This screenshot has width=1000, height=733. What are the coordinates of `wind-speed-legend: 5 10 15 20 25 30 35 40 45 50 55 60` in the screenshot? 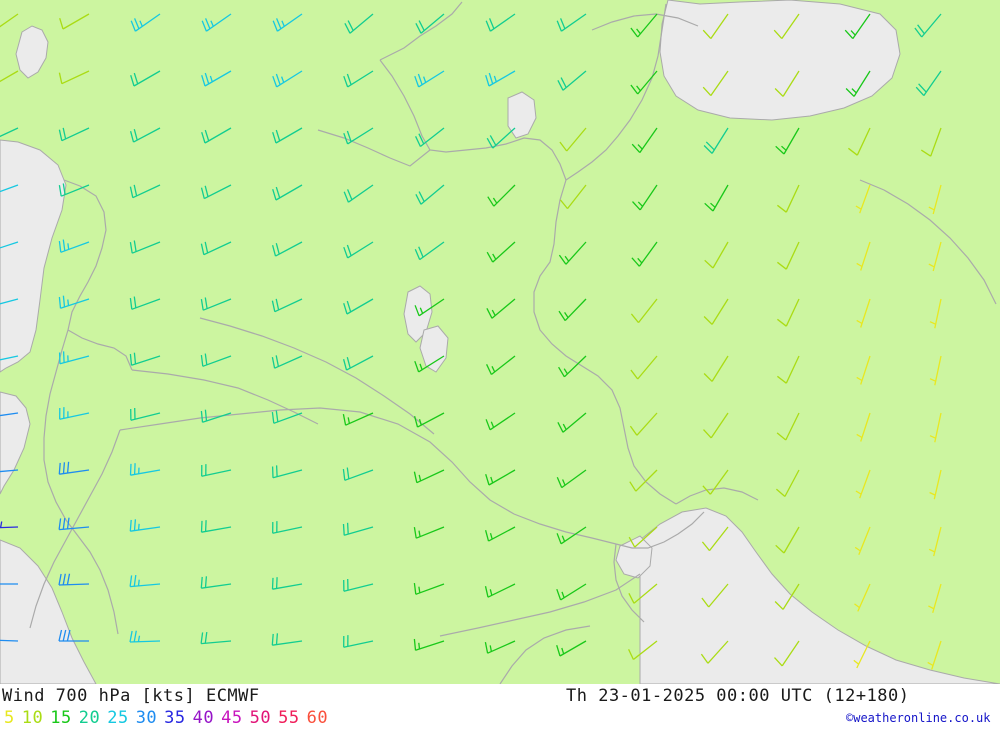 It's located at (169, 718).